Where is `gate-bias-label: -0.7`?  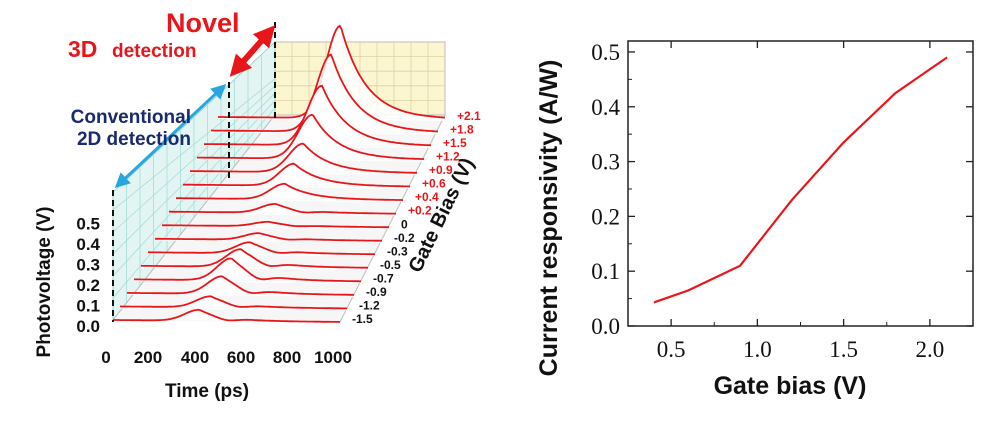 gate-bias-label: -0.7 is located at coordinates (383, 278).